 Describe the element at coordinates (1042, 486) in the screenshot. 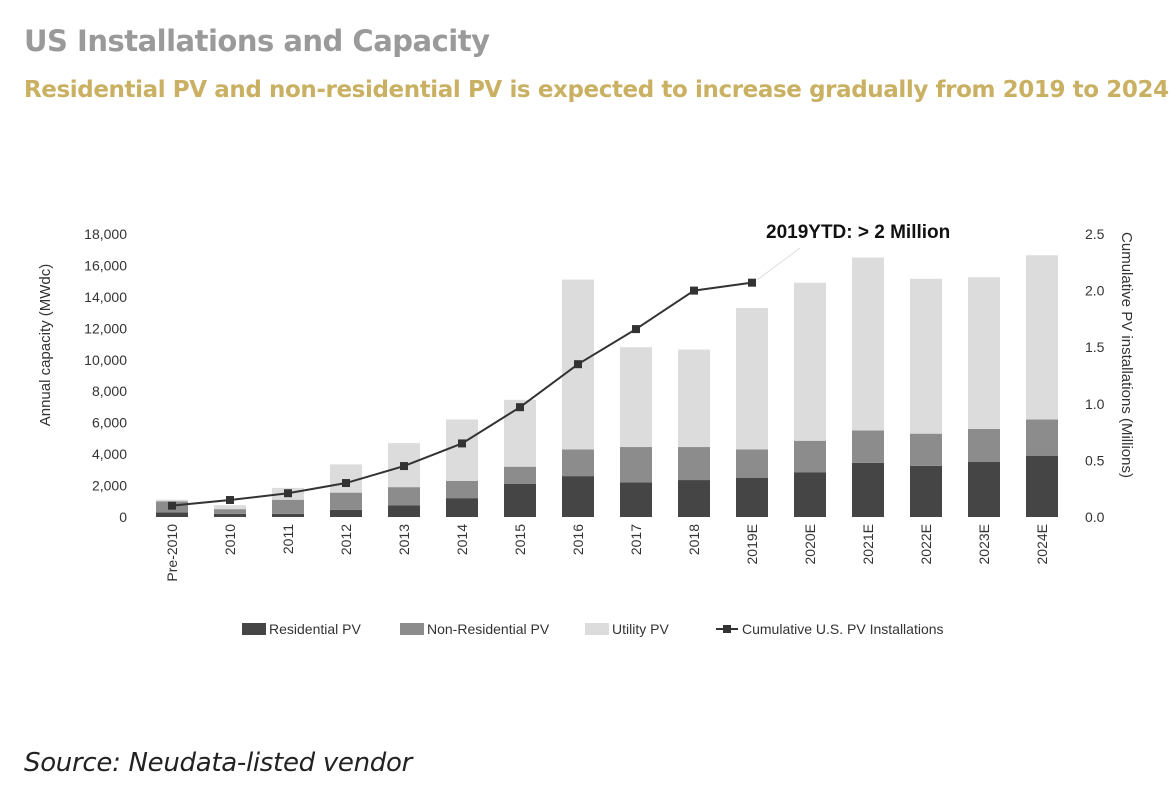

I see `bar-residential-pv-2024E` at that location.